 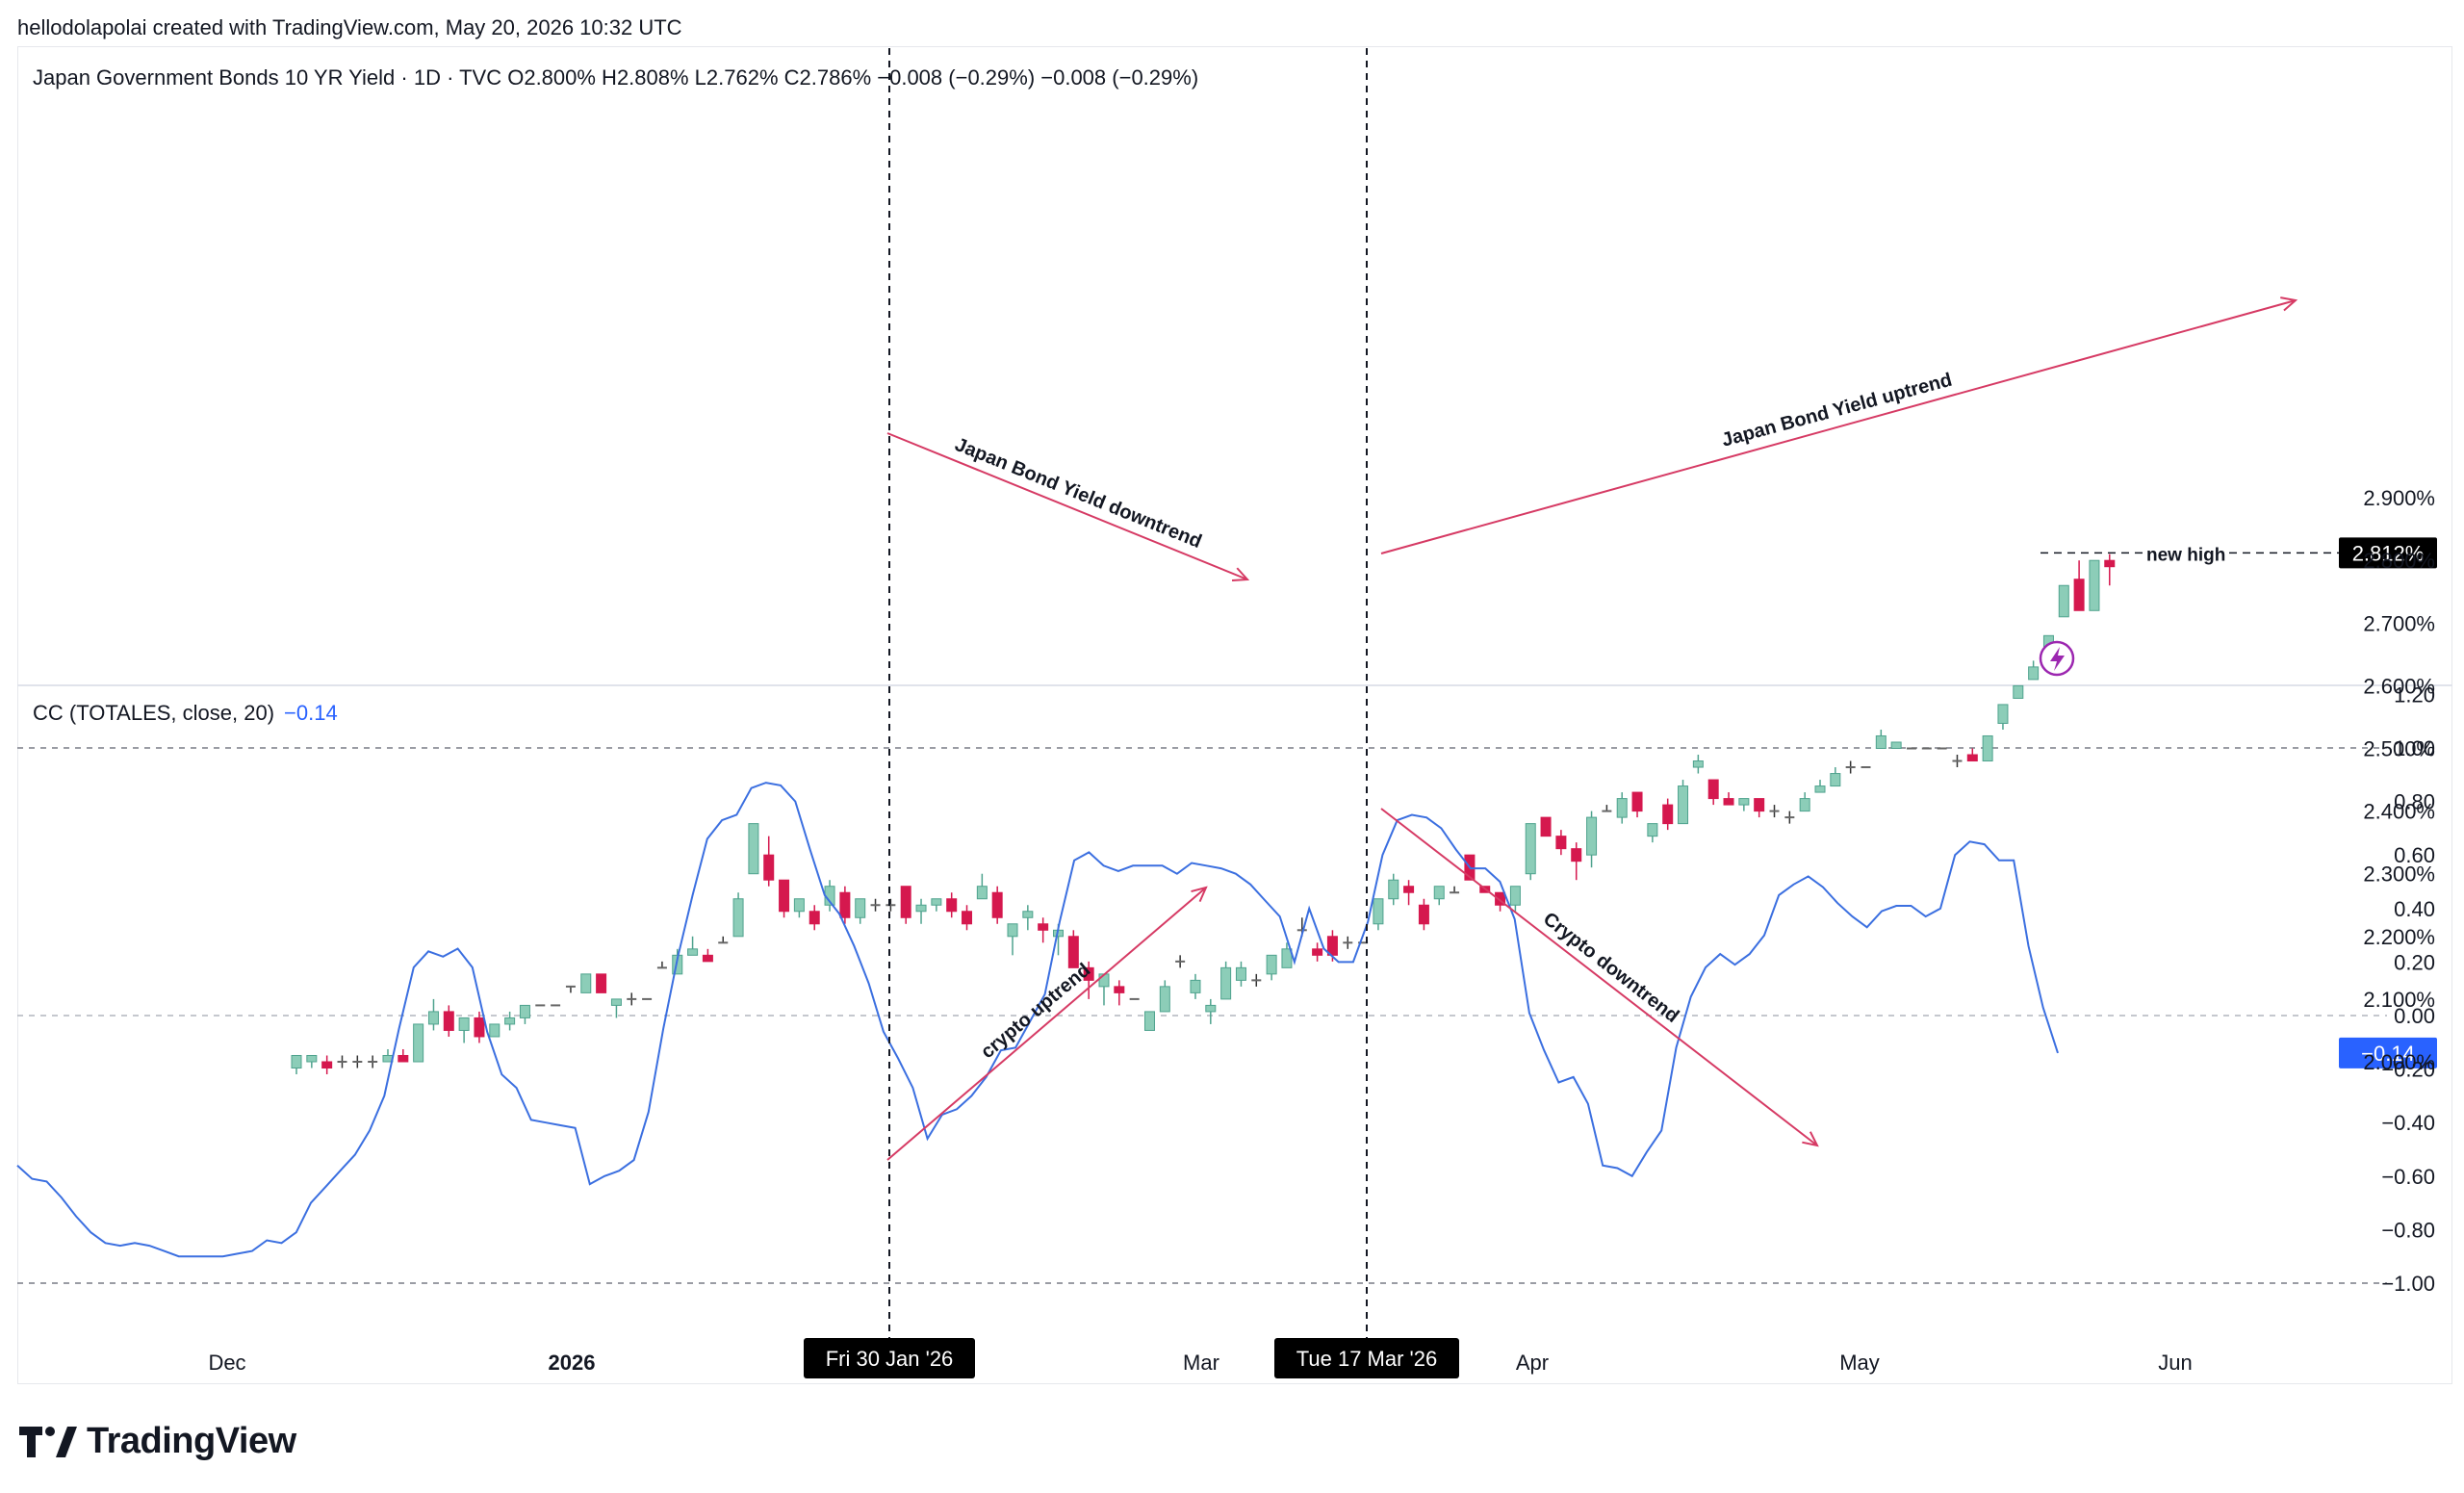 I want to click on last-price-text: 2.812%, so click(x=2388, y=553).